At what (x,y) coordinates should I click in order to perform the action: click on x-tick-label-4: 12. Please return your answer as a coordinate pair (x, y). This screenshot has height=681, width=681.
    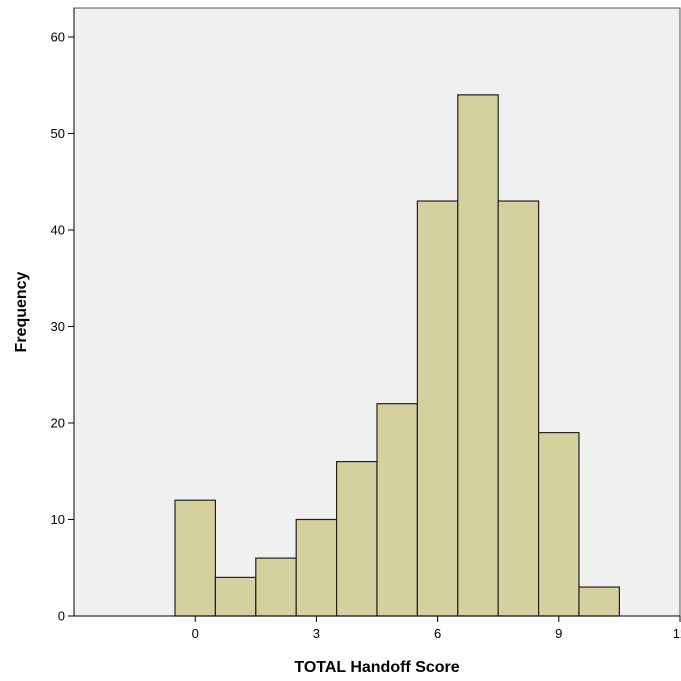
    Looking at the image, I should click on (677, 633).